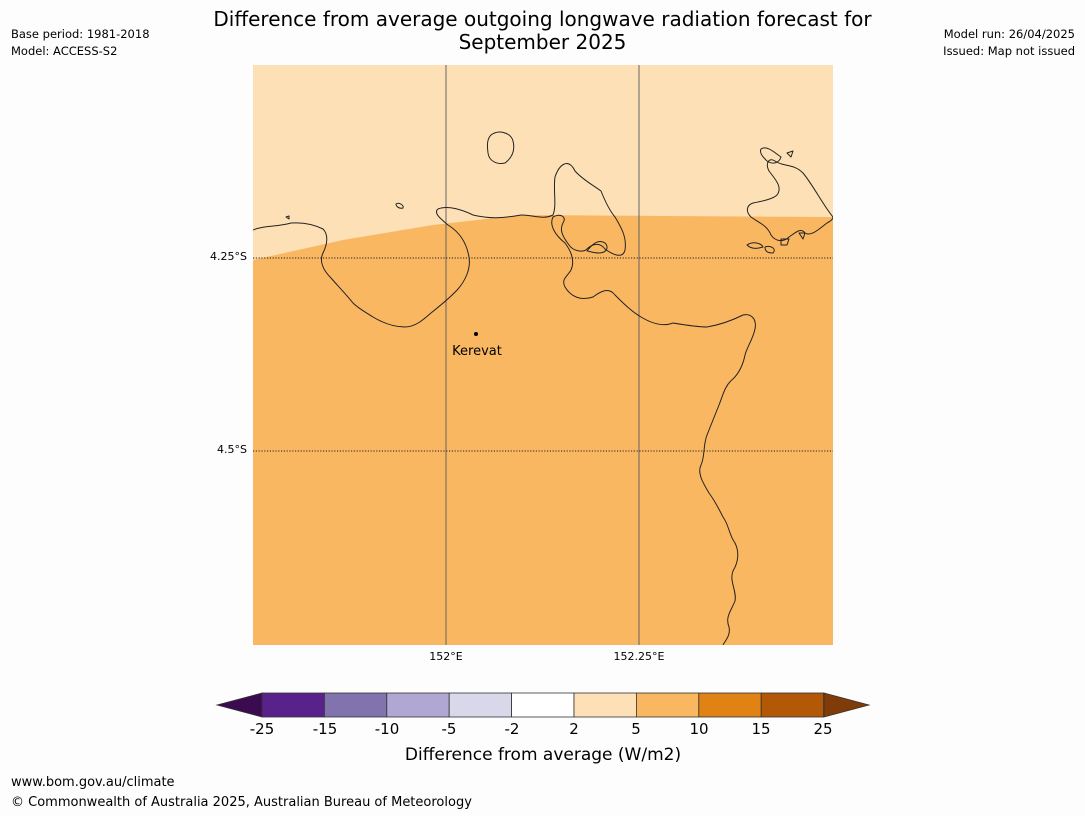 This screenshot has height=816, width=1085. I want to click on colorbar-tick: 10, so click(699, 729).